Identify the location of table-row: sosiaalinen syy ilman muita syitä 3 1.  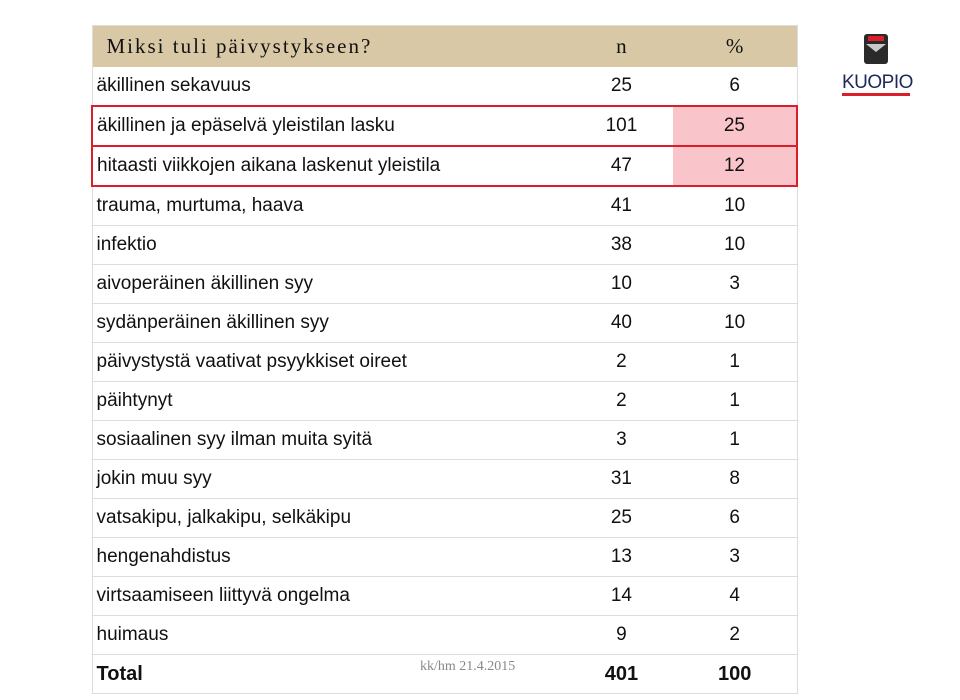
(444, 440).